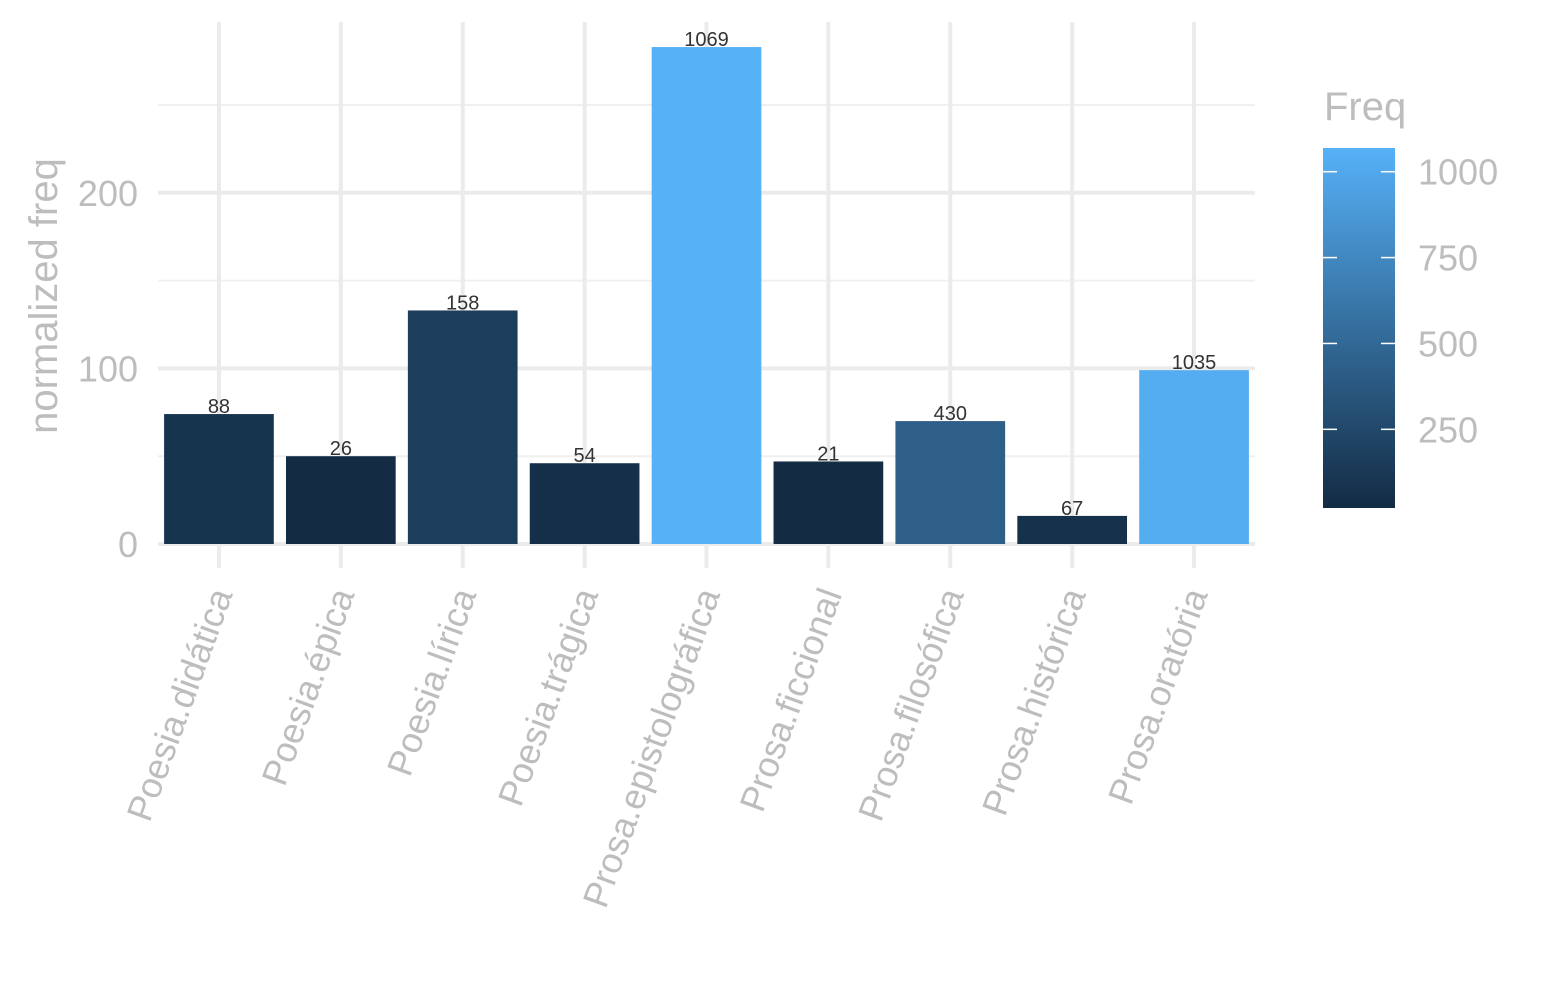 This screenshot has width=1545, height=1000. What do you see at coordinates (462, 303) in the screenshot?
I see `bar-value-label: 158` at bounding box center [462, 303].